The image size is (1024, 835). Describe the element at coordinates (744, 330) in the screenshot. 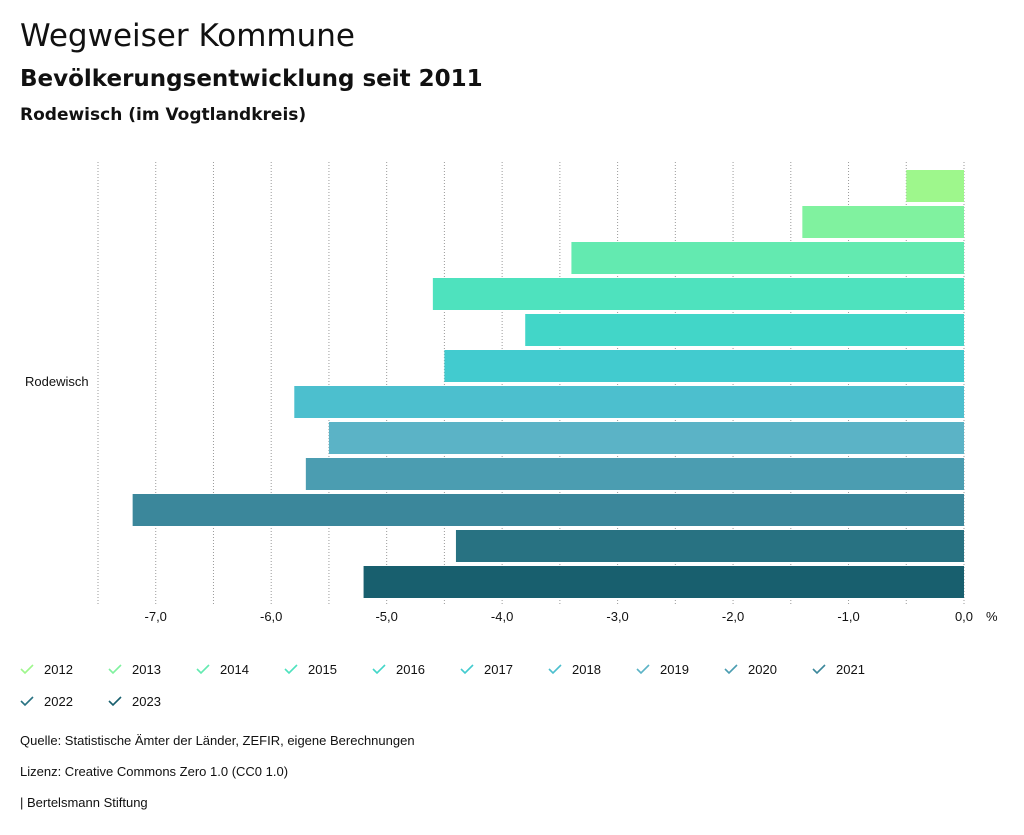

I see `bar-2016` at that location.